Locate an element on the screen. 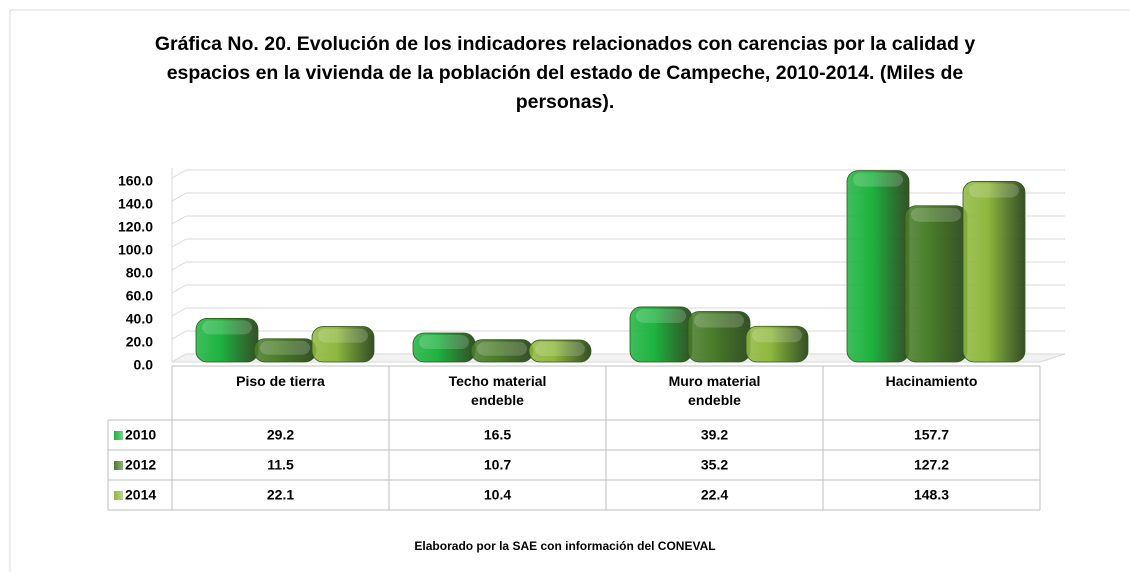 The height and width of the screenshot is (572, 1130). y-tick-label: 40.0 is located at coordinates (139, 319).